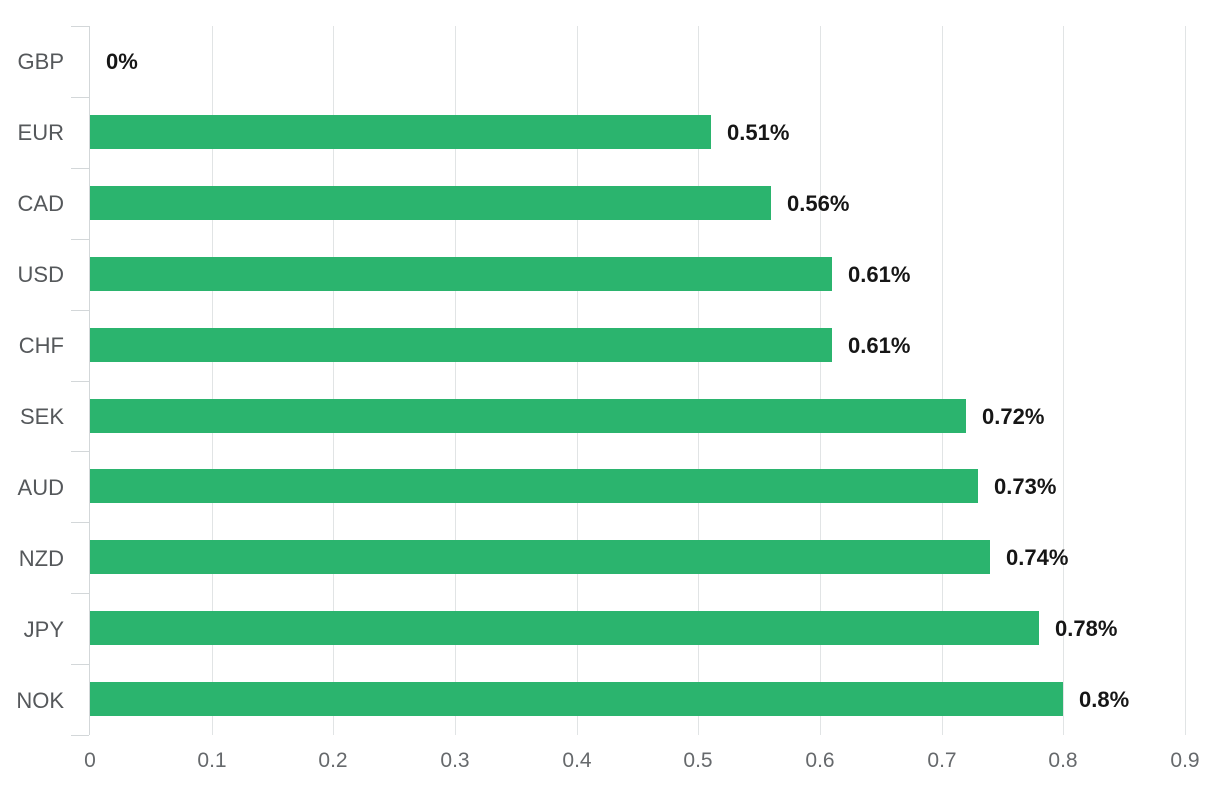 The width and height of the screenshot is (1206, 796). What do you see at coordinates (40, 61) in the screenshot?
I see `category-label: GBP` at bounding box center [40, 61].